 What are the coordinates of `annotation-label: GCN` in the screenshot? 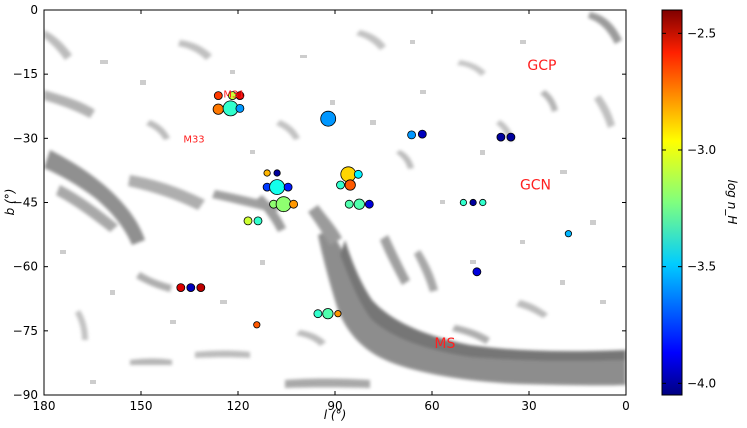 It's located at (535, 186).